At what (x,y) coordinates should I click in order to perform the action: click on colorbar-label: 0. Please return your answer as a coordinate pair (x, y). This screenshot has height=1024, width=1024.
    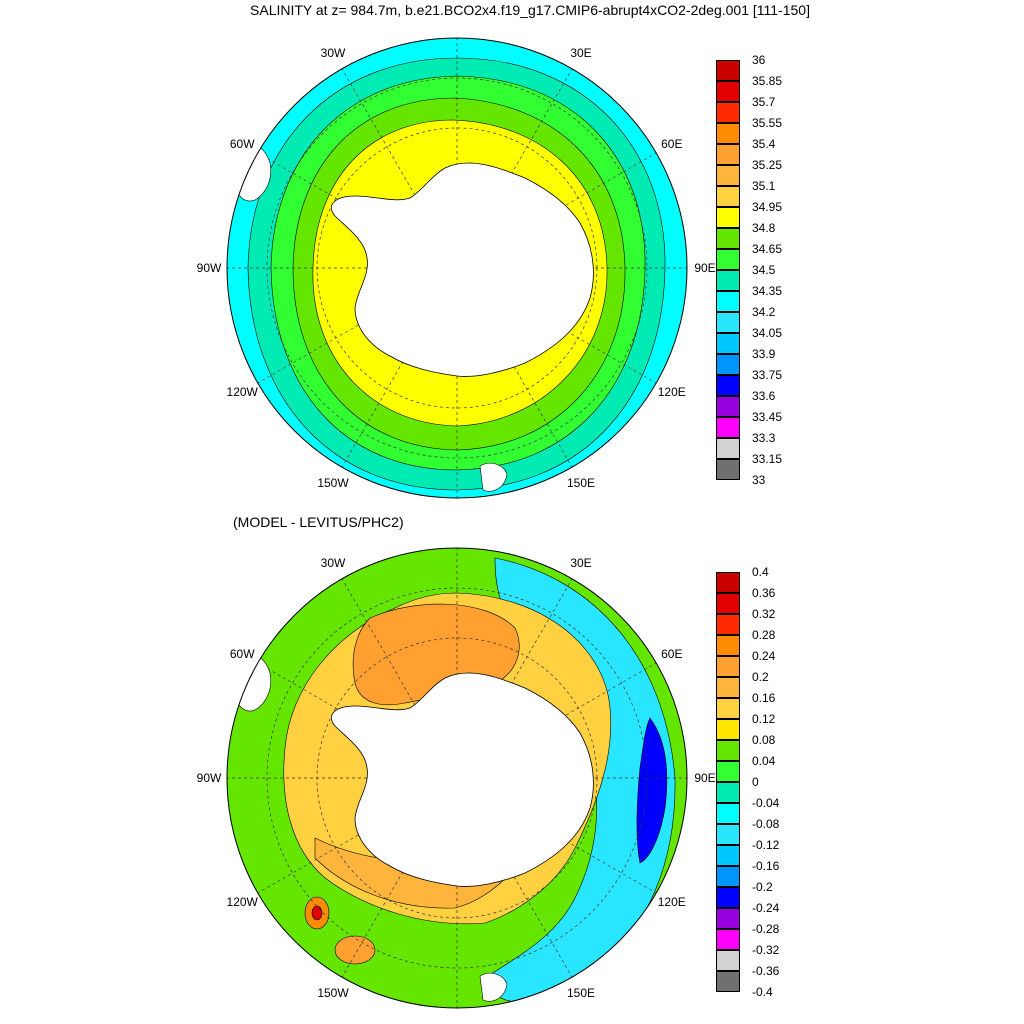
    Looking at the image, I should click on (755, 782).